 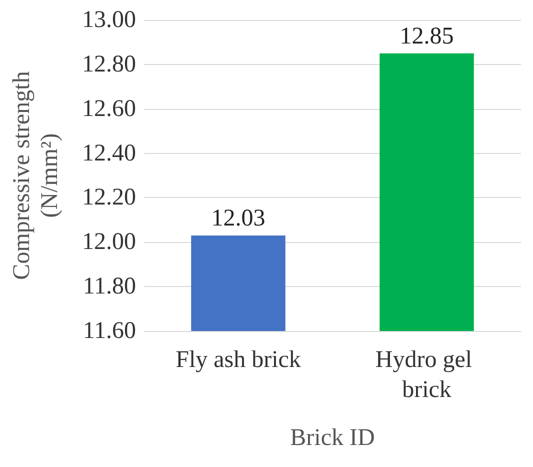 What do you see at coordinates (332, 438) in the screenshot?
I see `x-axis-title: Brick ID` at bounding box center [332, 438].